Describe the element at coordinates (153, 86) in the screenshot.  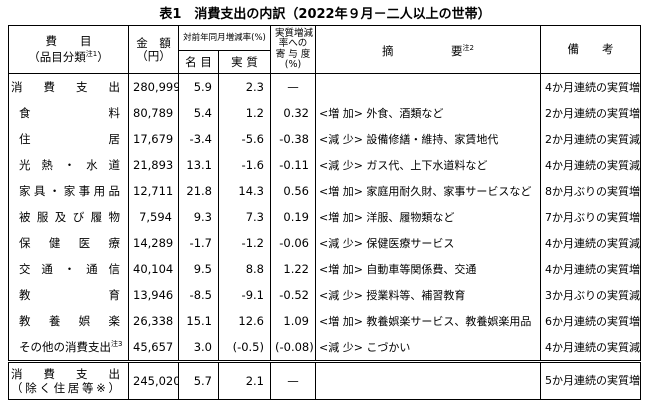
I see `amount-cell: 280,999` at that location.